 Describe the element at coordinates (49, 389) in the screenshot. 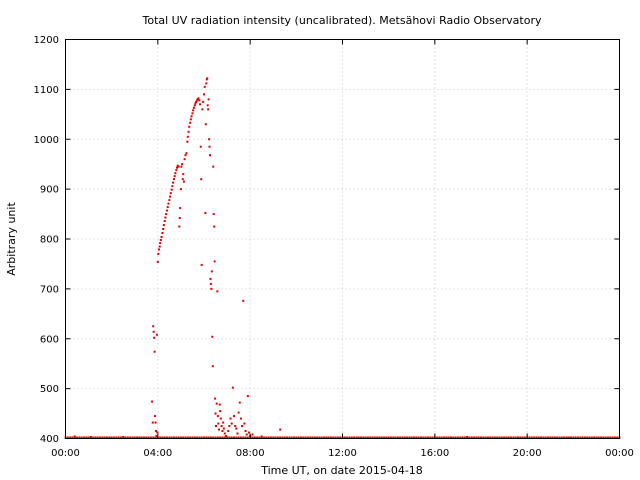

I see `y-tick-label: 500` at that location.